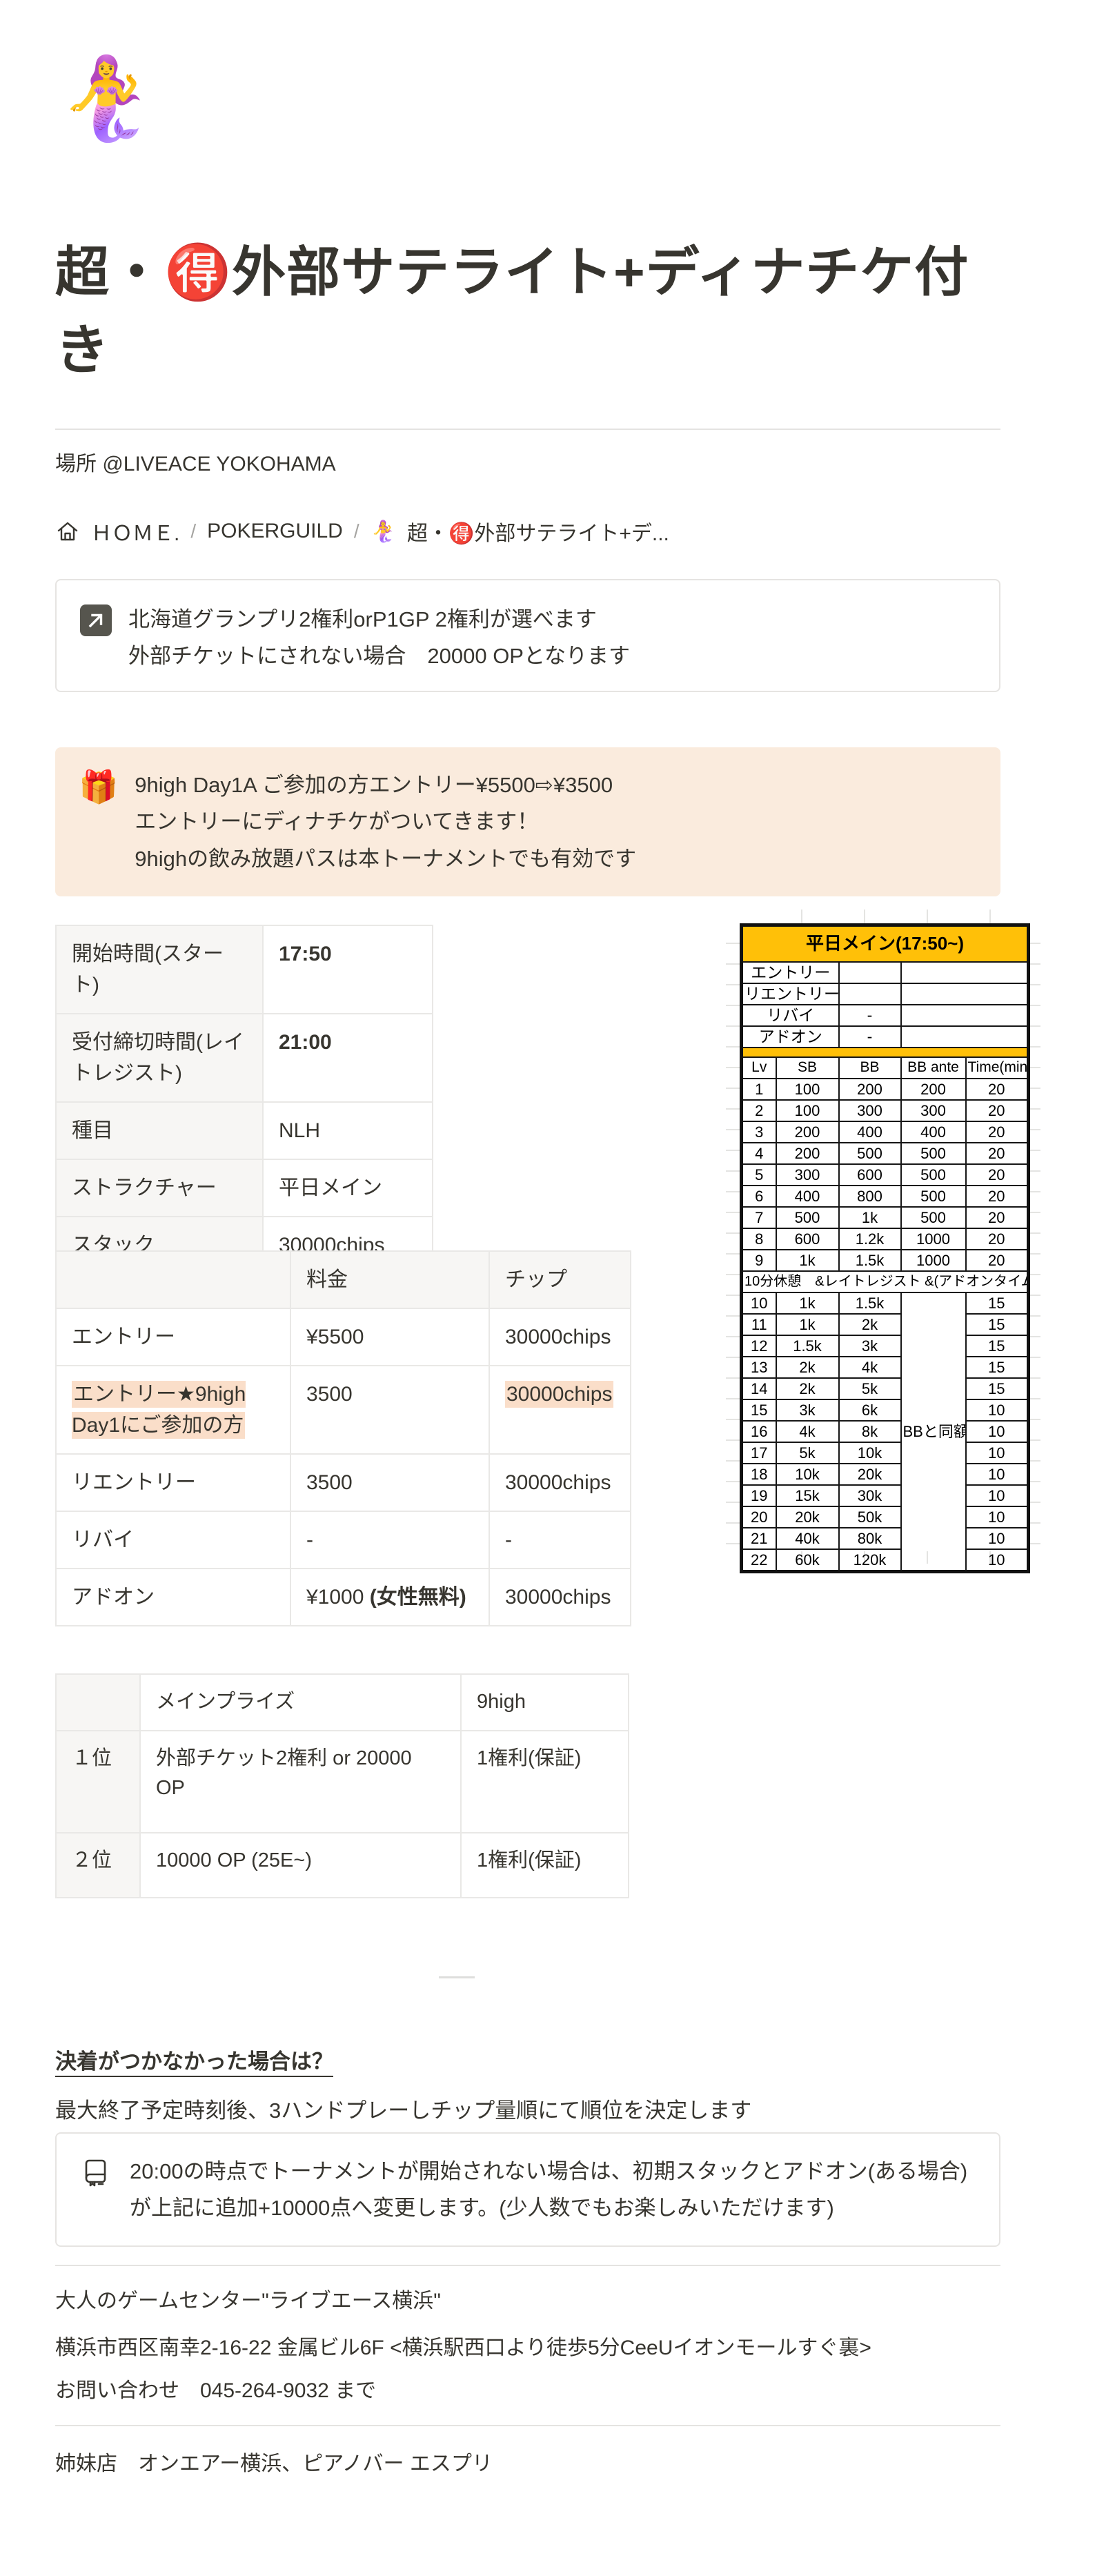  What do you see at coordinates (216, 2390) in the screenshot?
I see `contact-phone: お問い合わせ 045-264-9032 まで` at bounding box center [216, 2390].